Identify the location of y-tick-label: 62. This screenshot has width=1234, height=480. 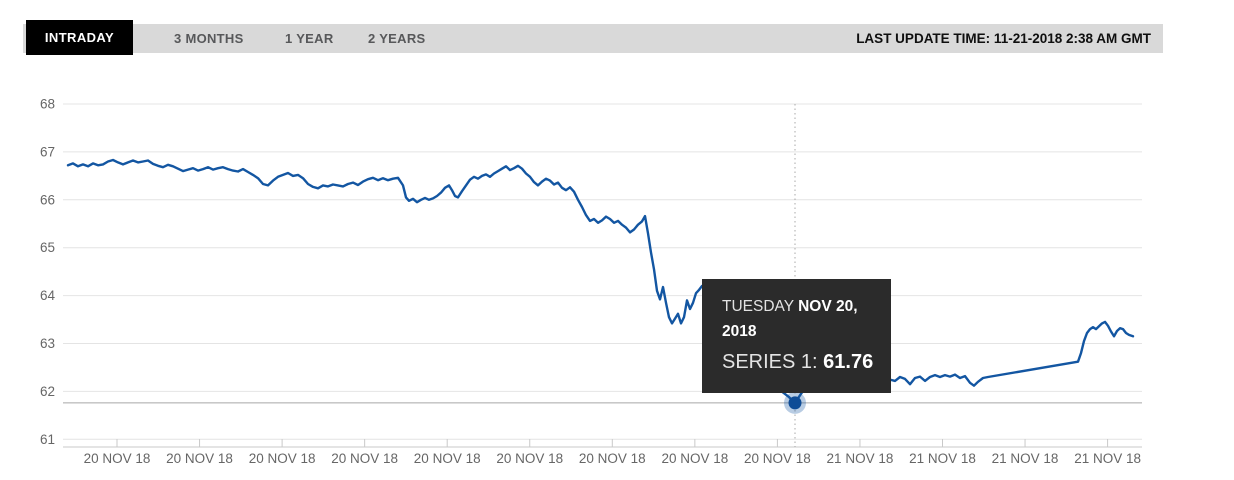
(47, 391).